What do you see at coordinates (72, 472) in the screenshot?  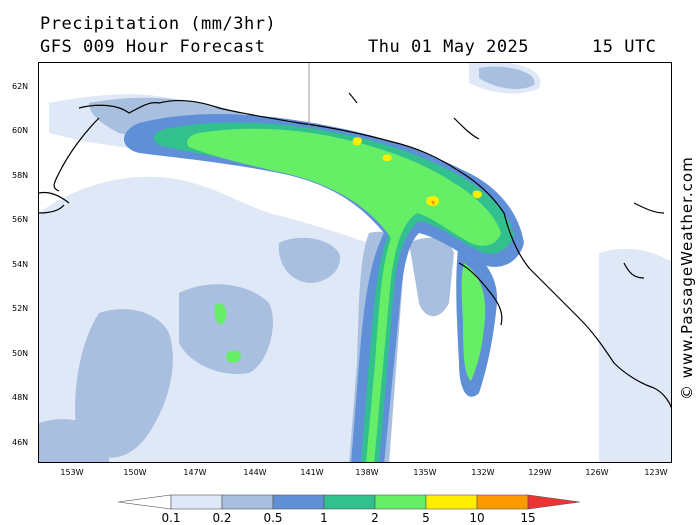 I see `lon-label: 153W` at bounding box center [72, 472].